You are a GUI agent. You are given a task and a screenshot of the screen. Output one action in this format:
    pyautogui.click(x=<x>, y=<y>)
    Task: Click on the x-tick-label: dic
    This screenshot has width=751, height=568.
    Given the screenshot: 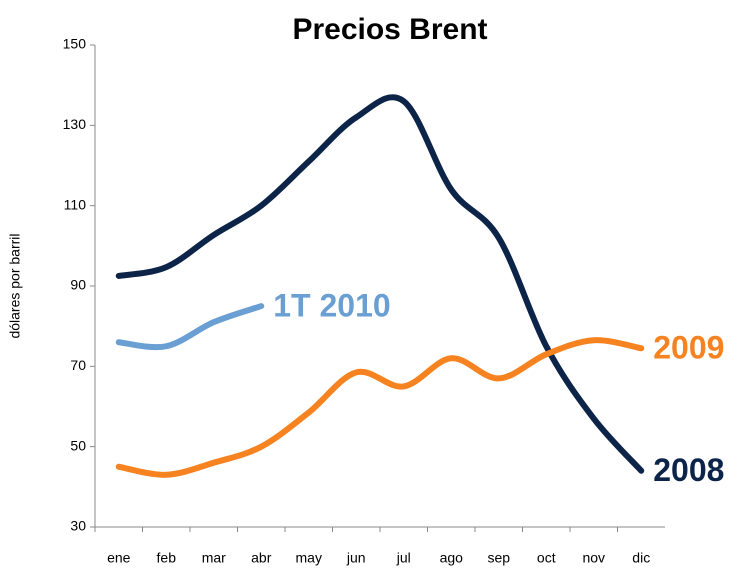 What is the action you would take?
    pyautogui.click(x=641, y=558)
    